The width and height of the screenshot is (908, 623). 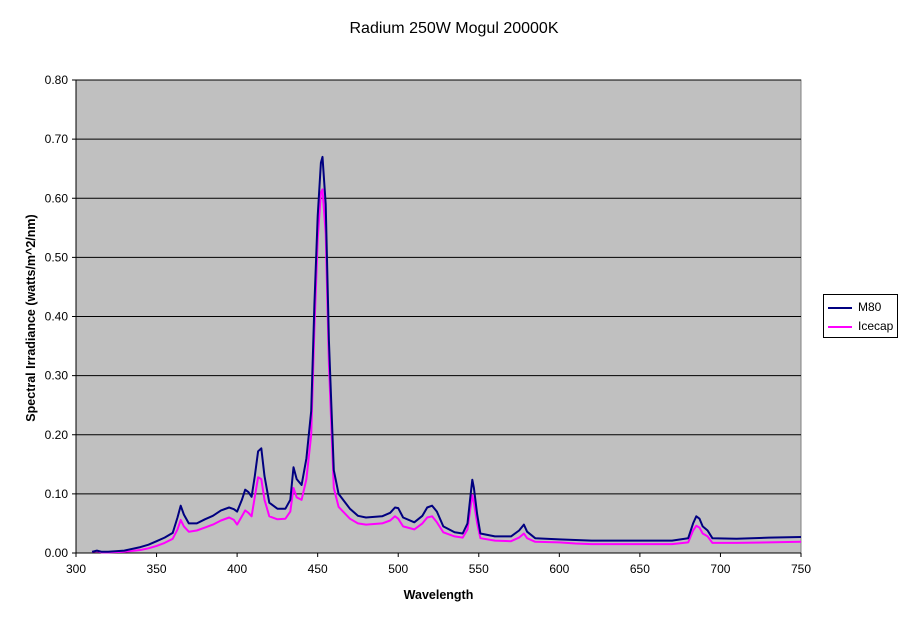 What do you see at coordinates (840, 327) in the screenshot?
I see `legend-swatch-icecap` at bounding box center [840, 327].